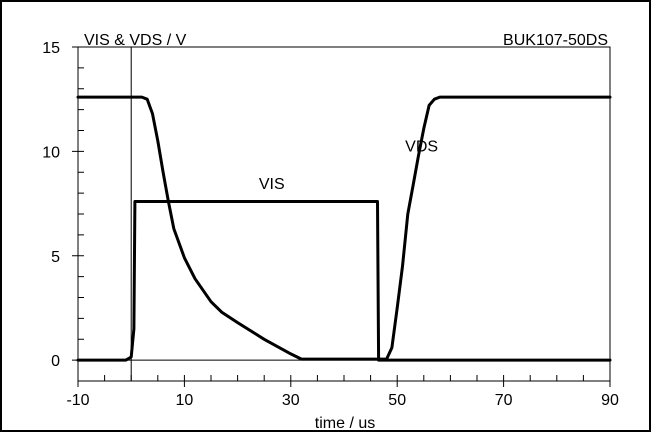 The image size is (651, 432). Describe the element at coordinates (397, 400) in the screenshot. I see `x-tick-label: 50` at that location.